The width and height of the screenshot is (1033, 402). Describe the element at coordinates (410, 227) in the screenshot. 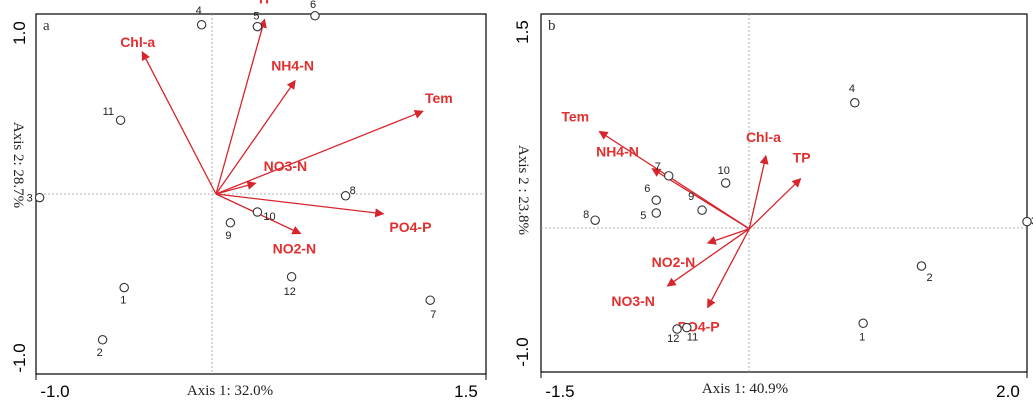

I see `panel-a-vector-label-po4-p: PO4-P` at that location.